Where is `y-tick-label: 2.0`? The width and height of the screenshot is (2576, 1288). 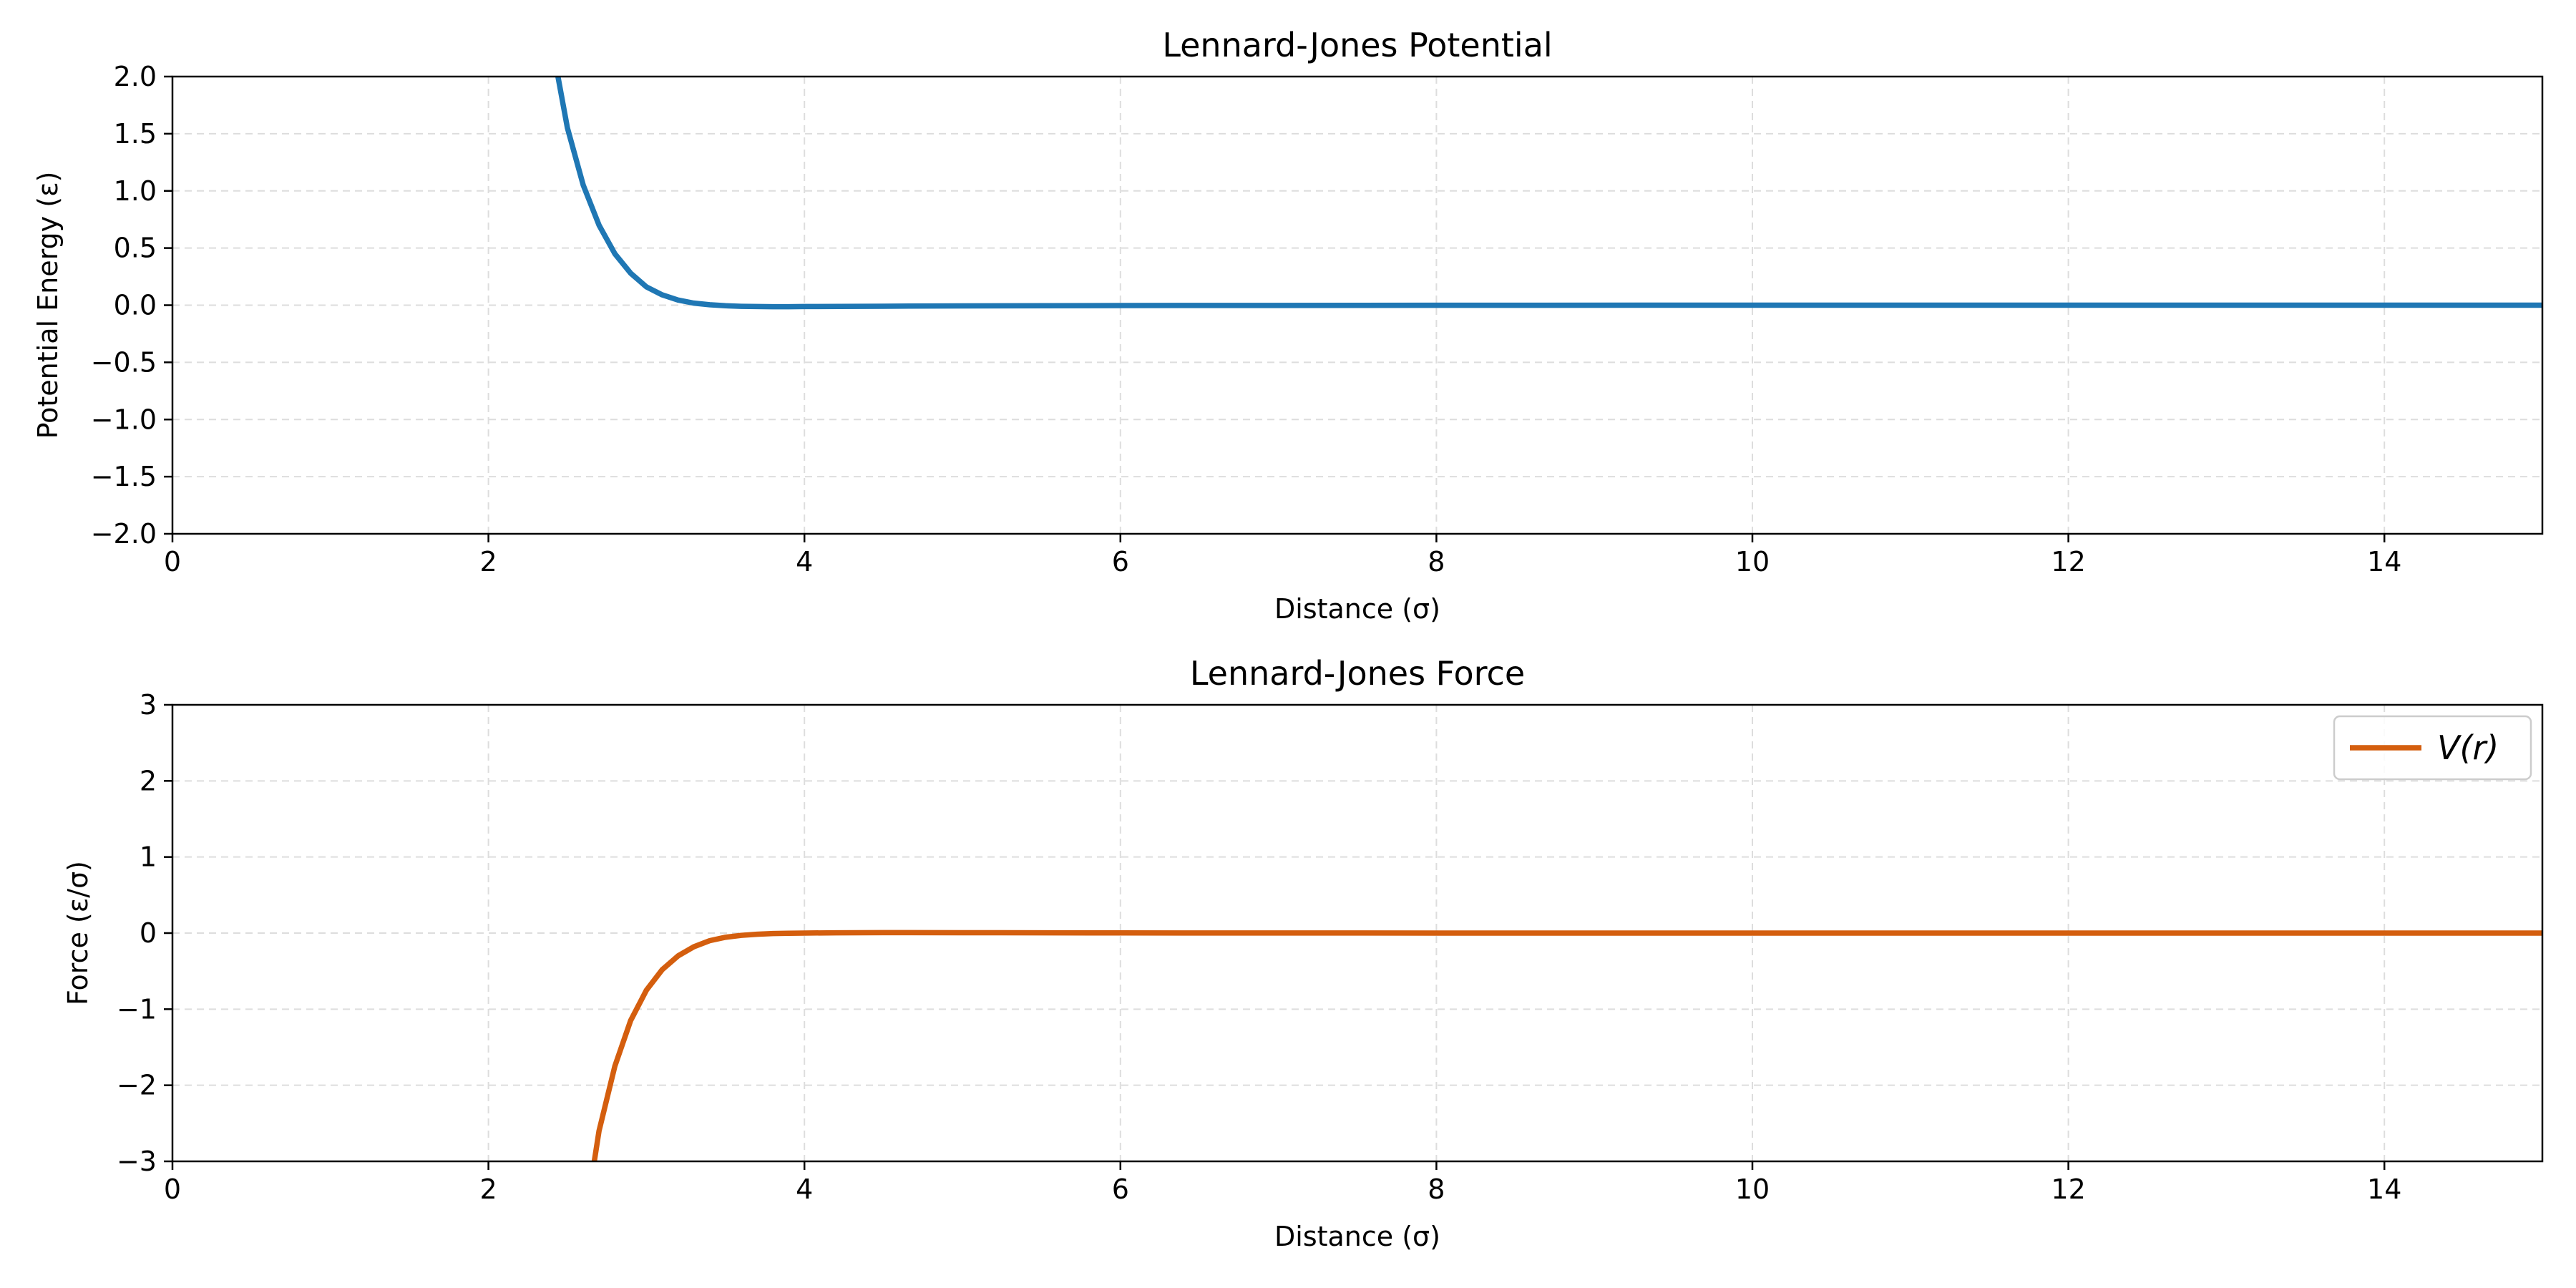
y-tick-label: 2.0 is located at coordinates (135, 76).